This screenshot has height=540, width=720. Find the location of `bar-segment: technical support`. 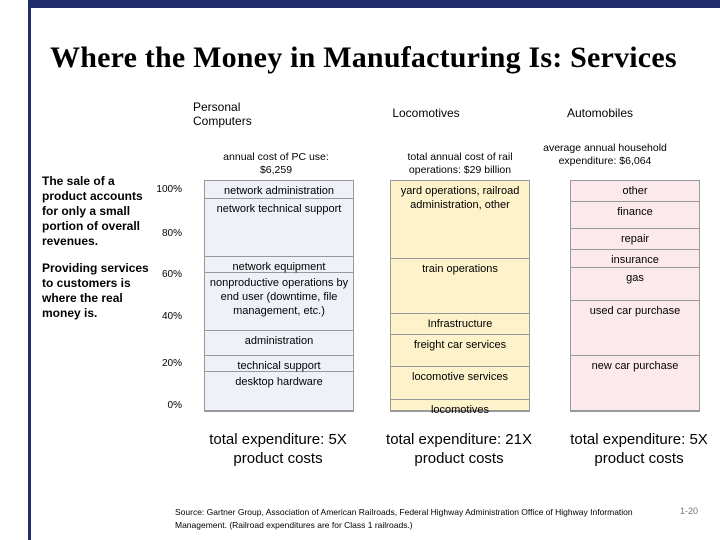

bar-segment: technical support is located at coordinates (279, 364).